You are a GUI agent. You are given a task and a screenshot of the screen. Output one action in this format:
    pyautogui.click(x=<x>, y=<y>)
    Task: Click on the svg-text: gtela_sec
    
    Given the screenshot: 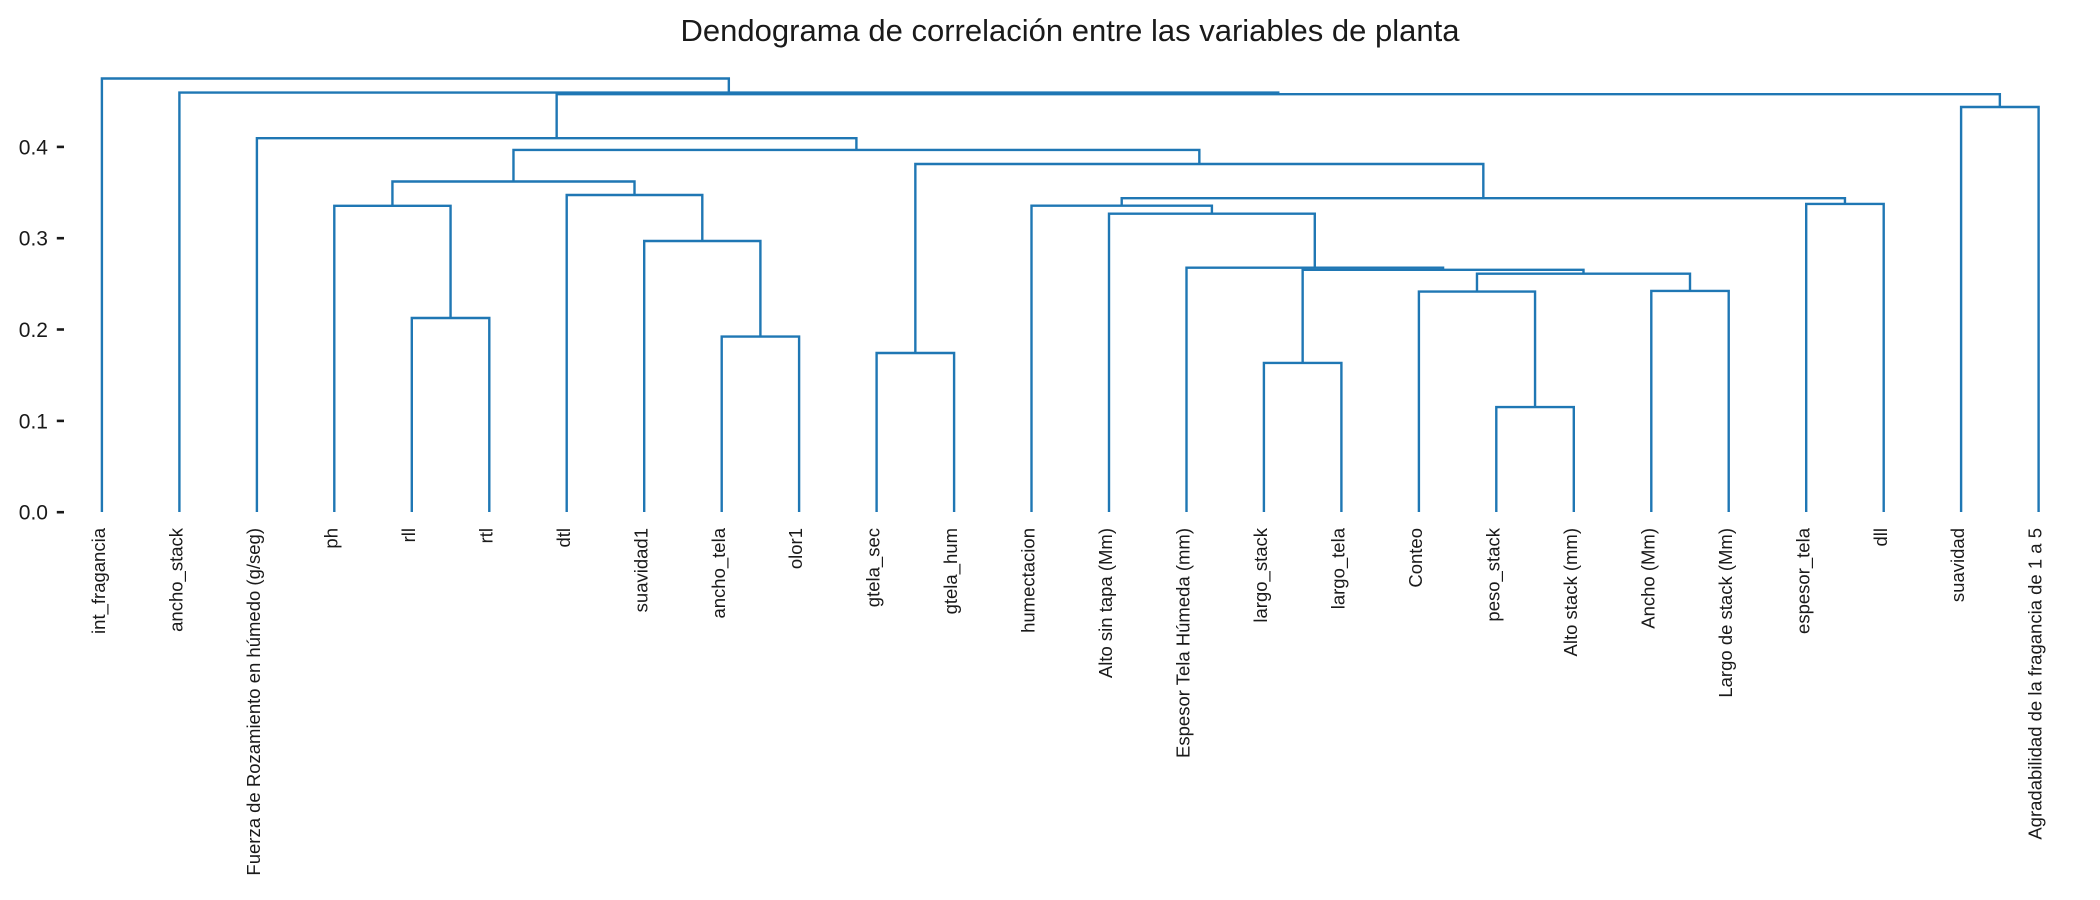 What is the action you would take?
    pyautogui.click(x=874, y=567)
    